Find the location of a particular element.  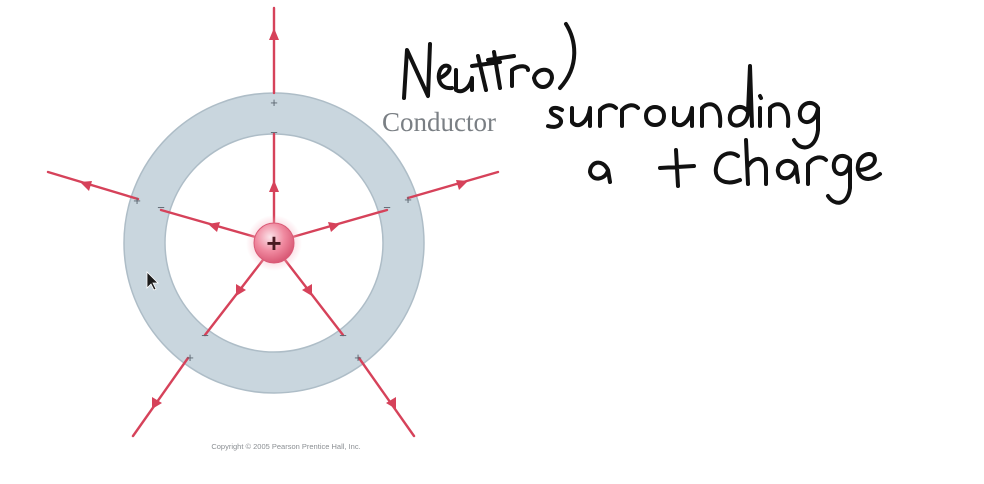

arrow-up-outer is located at coordinates (274, 34).